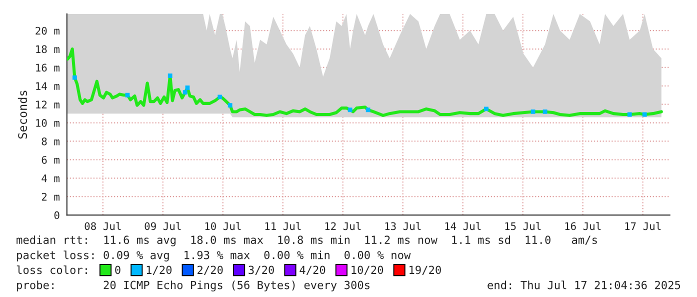  What do you see at coordinates (343, 226) in the screenshot?
I see `x-tick-label: 12 Jul` at bounding box center [343, 226].